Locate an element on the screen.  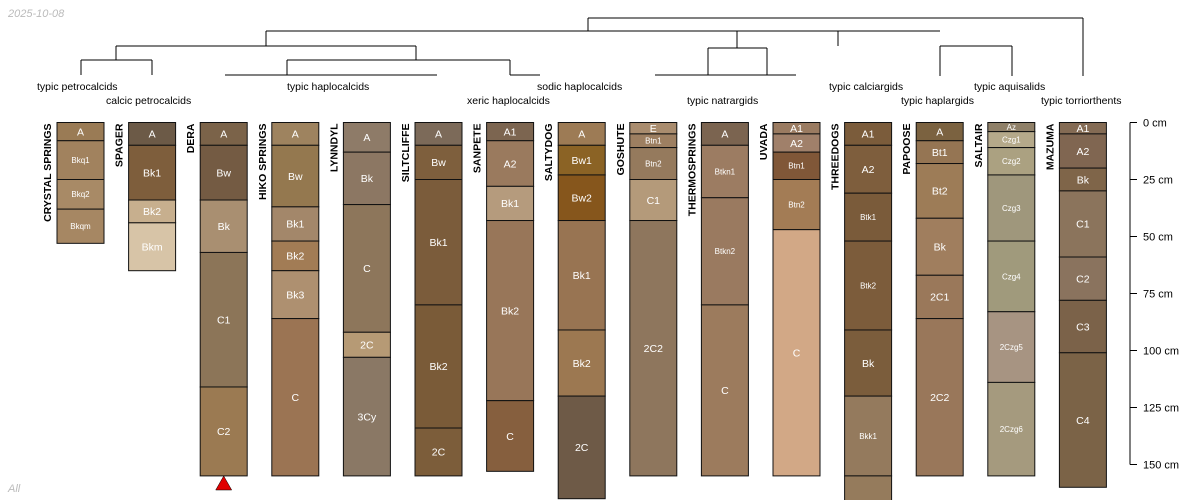
horizon-label: Bk3 is located at coordinates (295, 295).